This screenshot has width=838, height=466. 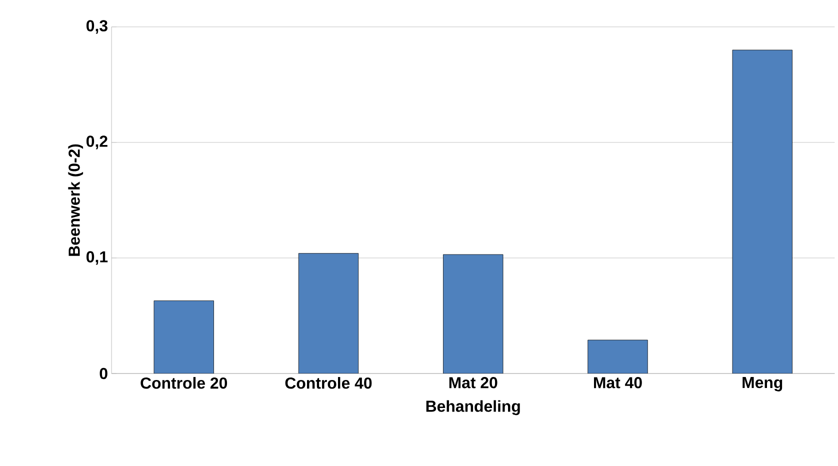 I want to click on x-tick-label: Meng, so click(x=762, y=384).